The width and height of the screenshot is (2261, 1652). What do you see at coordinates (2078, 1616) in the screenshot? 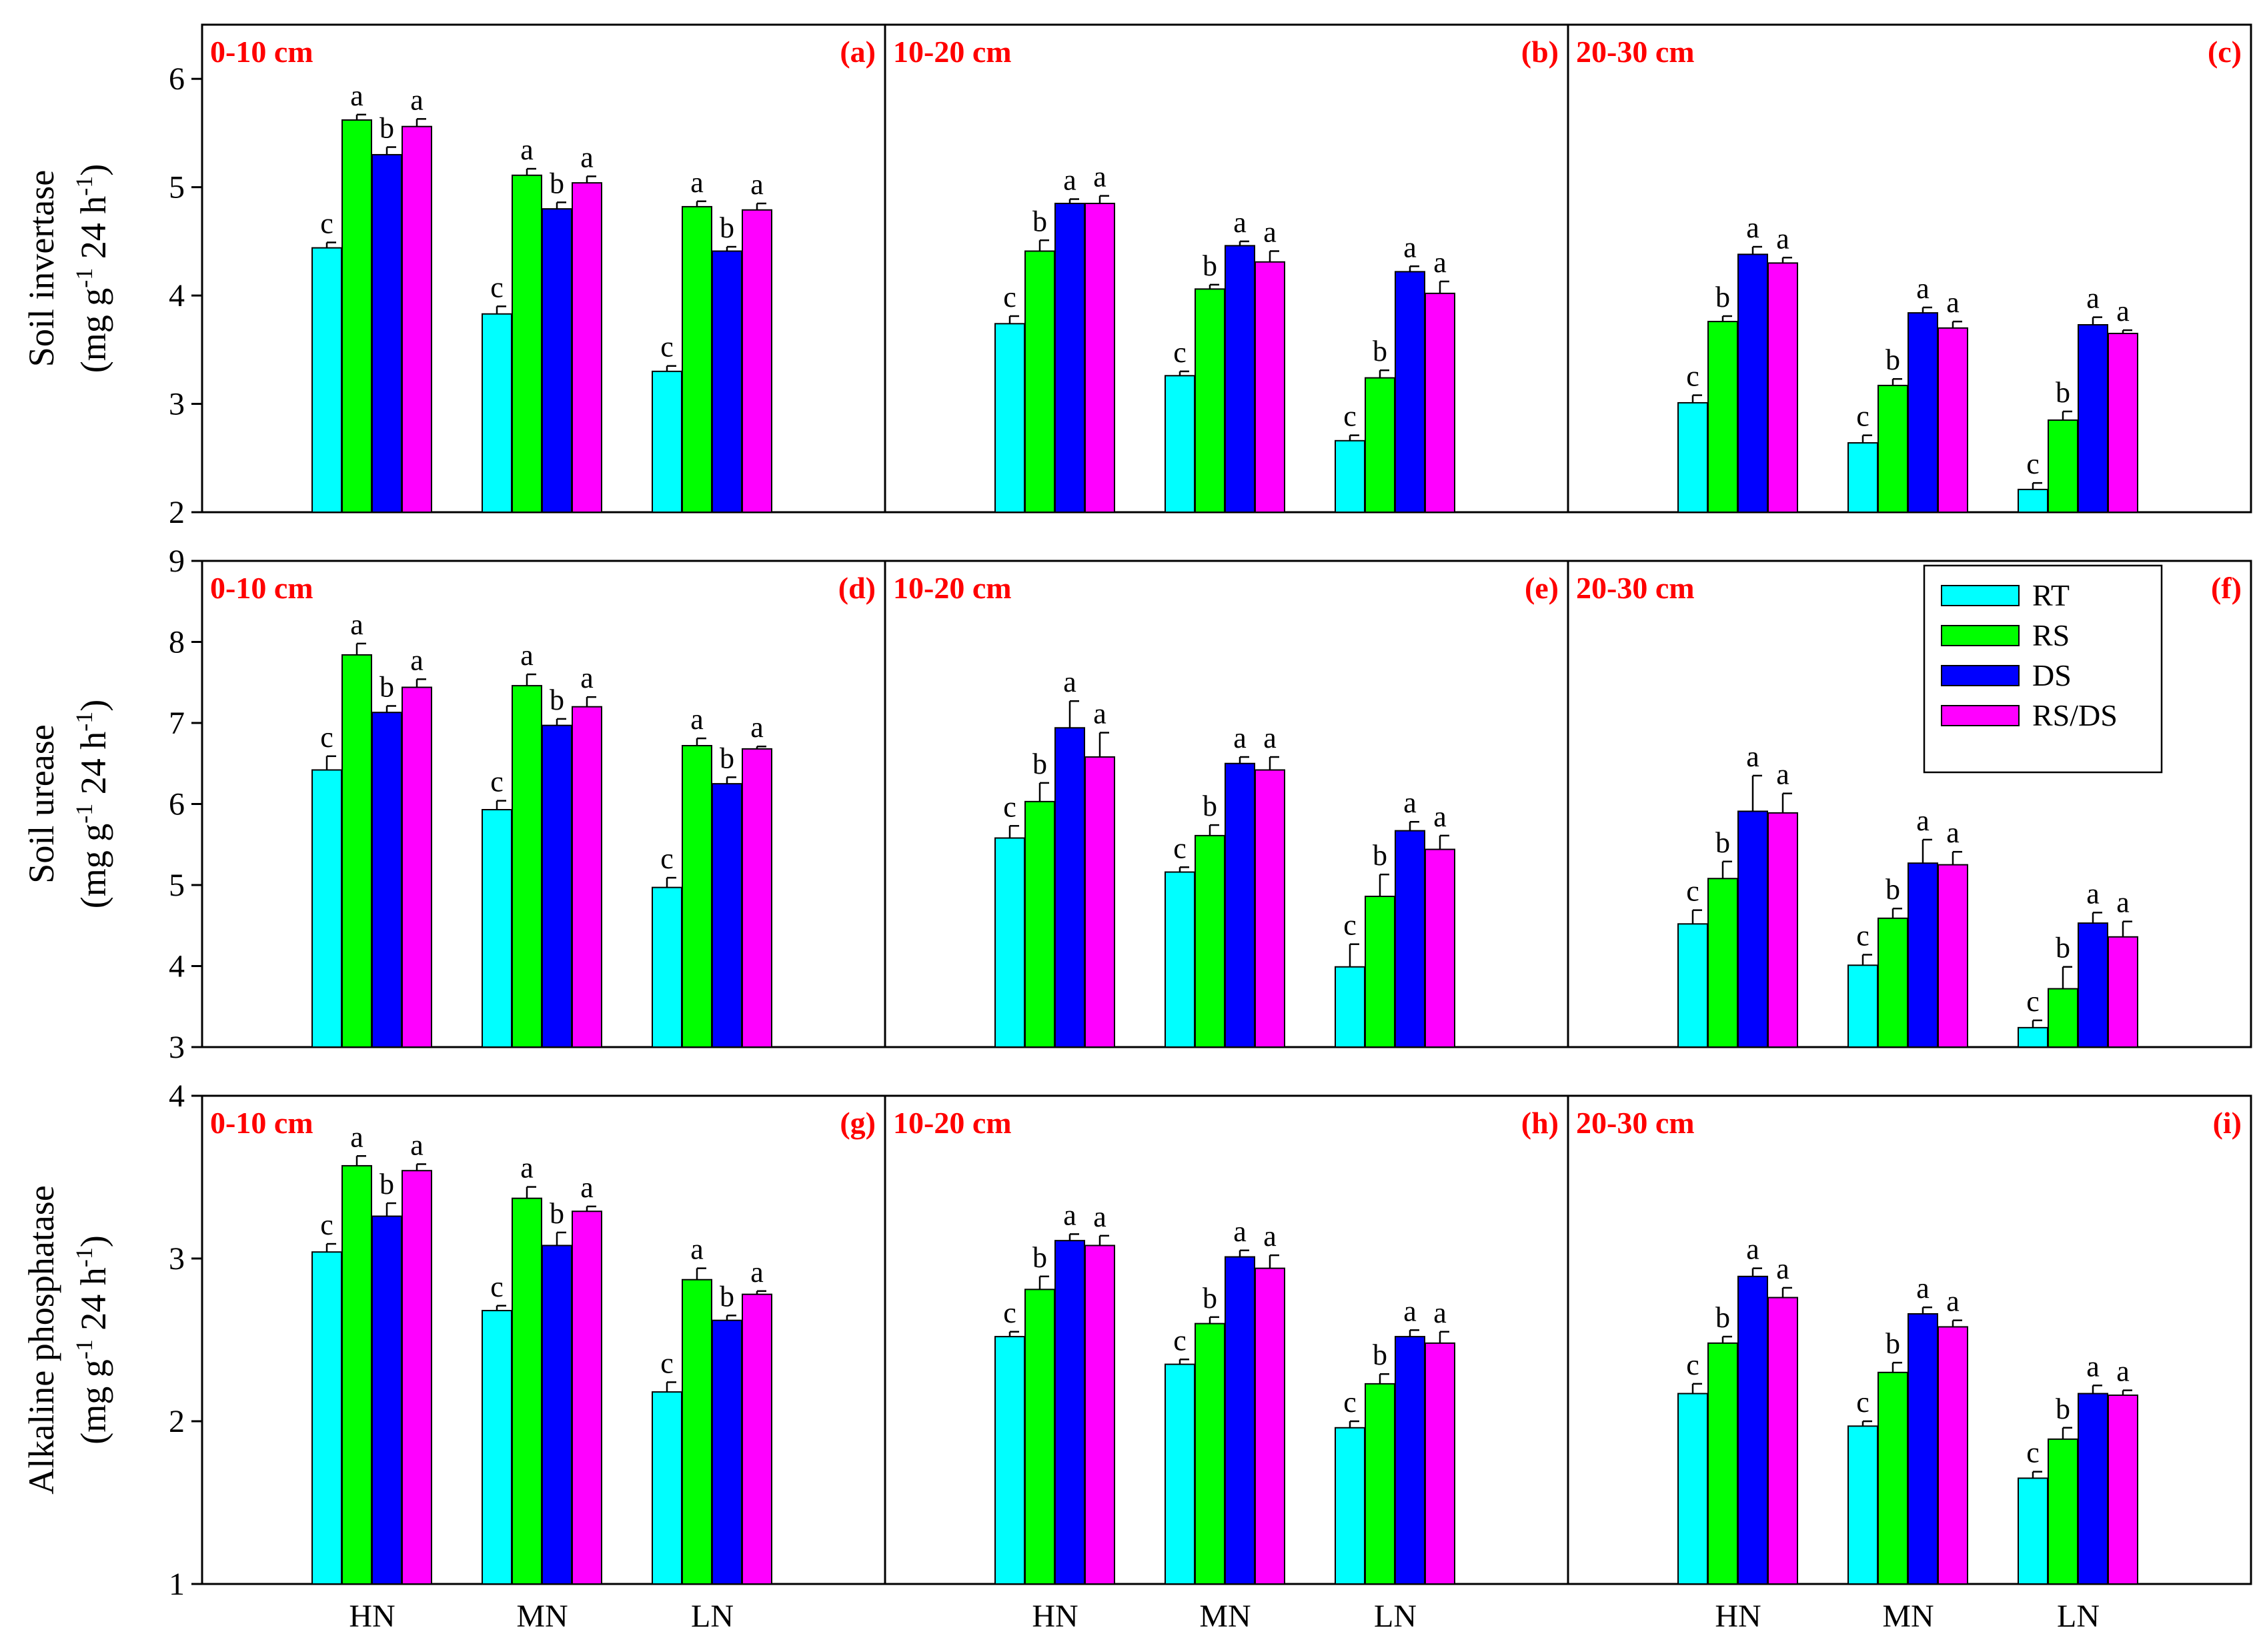
I see `x-tick-label: LN` at bounding box center [2078, 1616].